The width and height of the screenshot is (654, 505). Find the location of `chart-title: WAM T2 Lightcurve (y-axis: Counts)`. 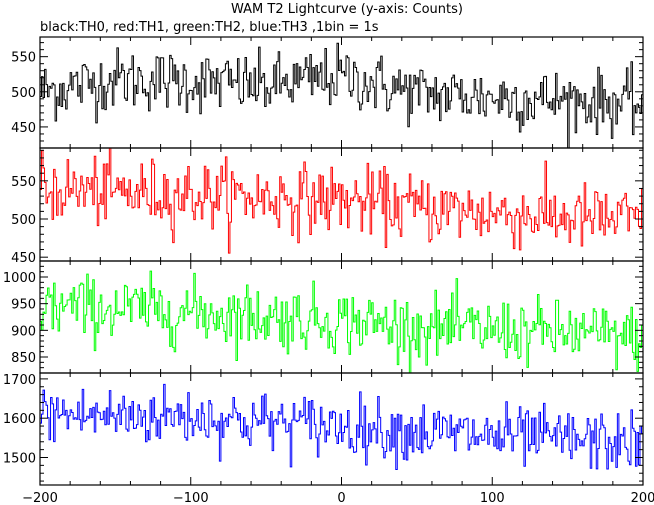

chart-title: WAM T2 Lightcurve (y-axis: Counts) is located at coordinates (347, 9).